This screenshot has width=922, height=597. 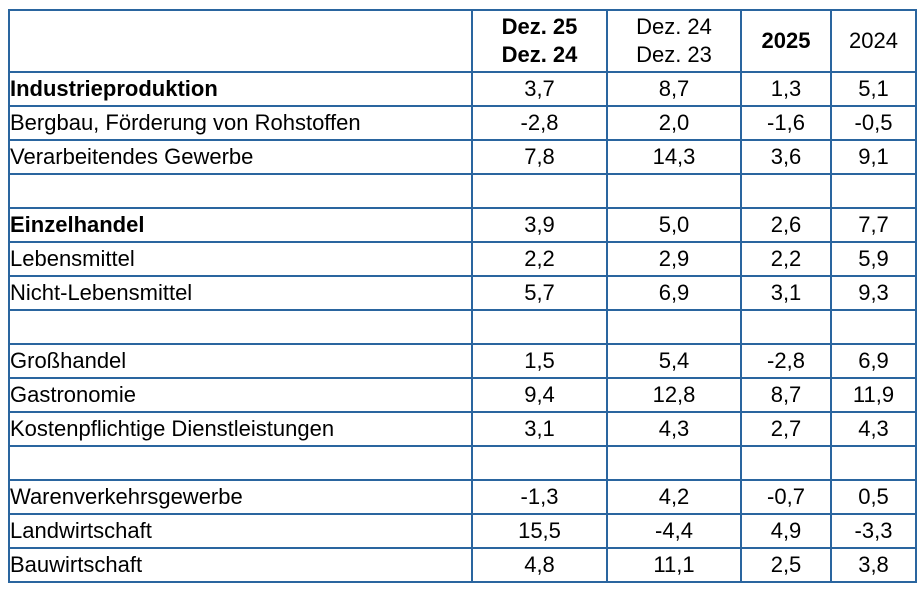 What do you see at coordinates (786, 157) in the screenshot?
I see `value-cell: 3,6` at bounding box center [786, 157].